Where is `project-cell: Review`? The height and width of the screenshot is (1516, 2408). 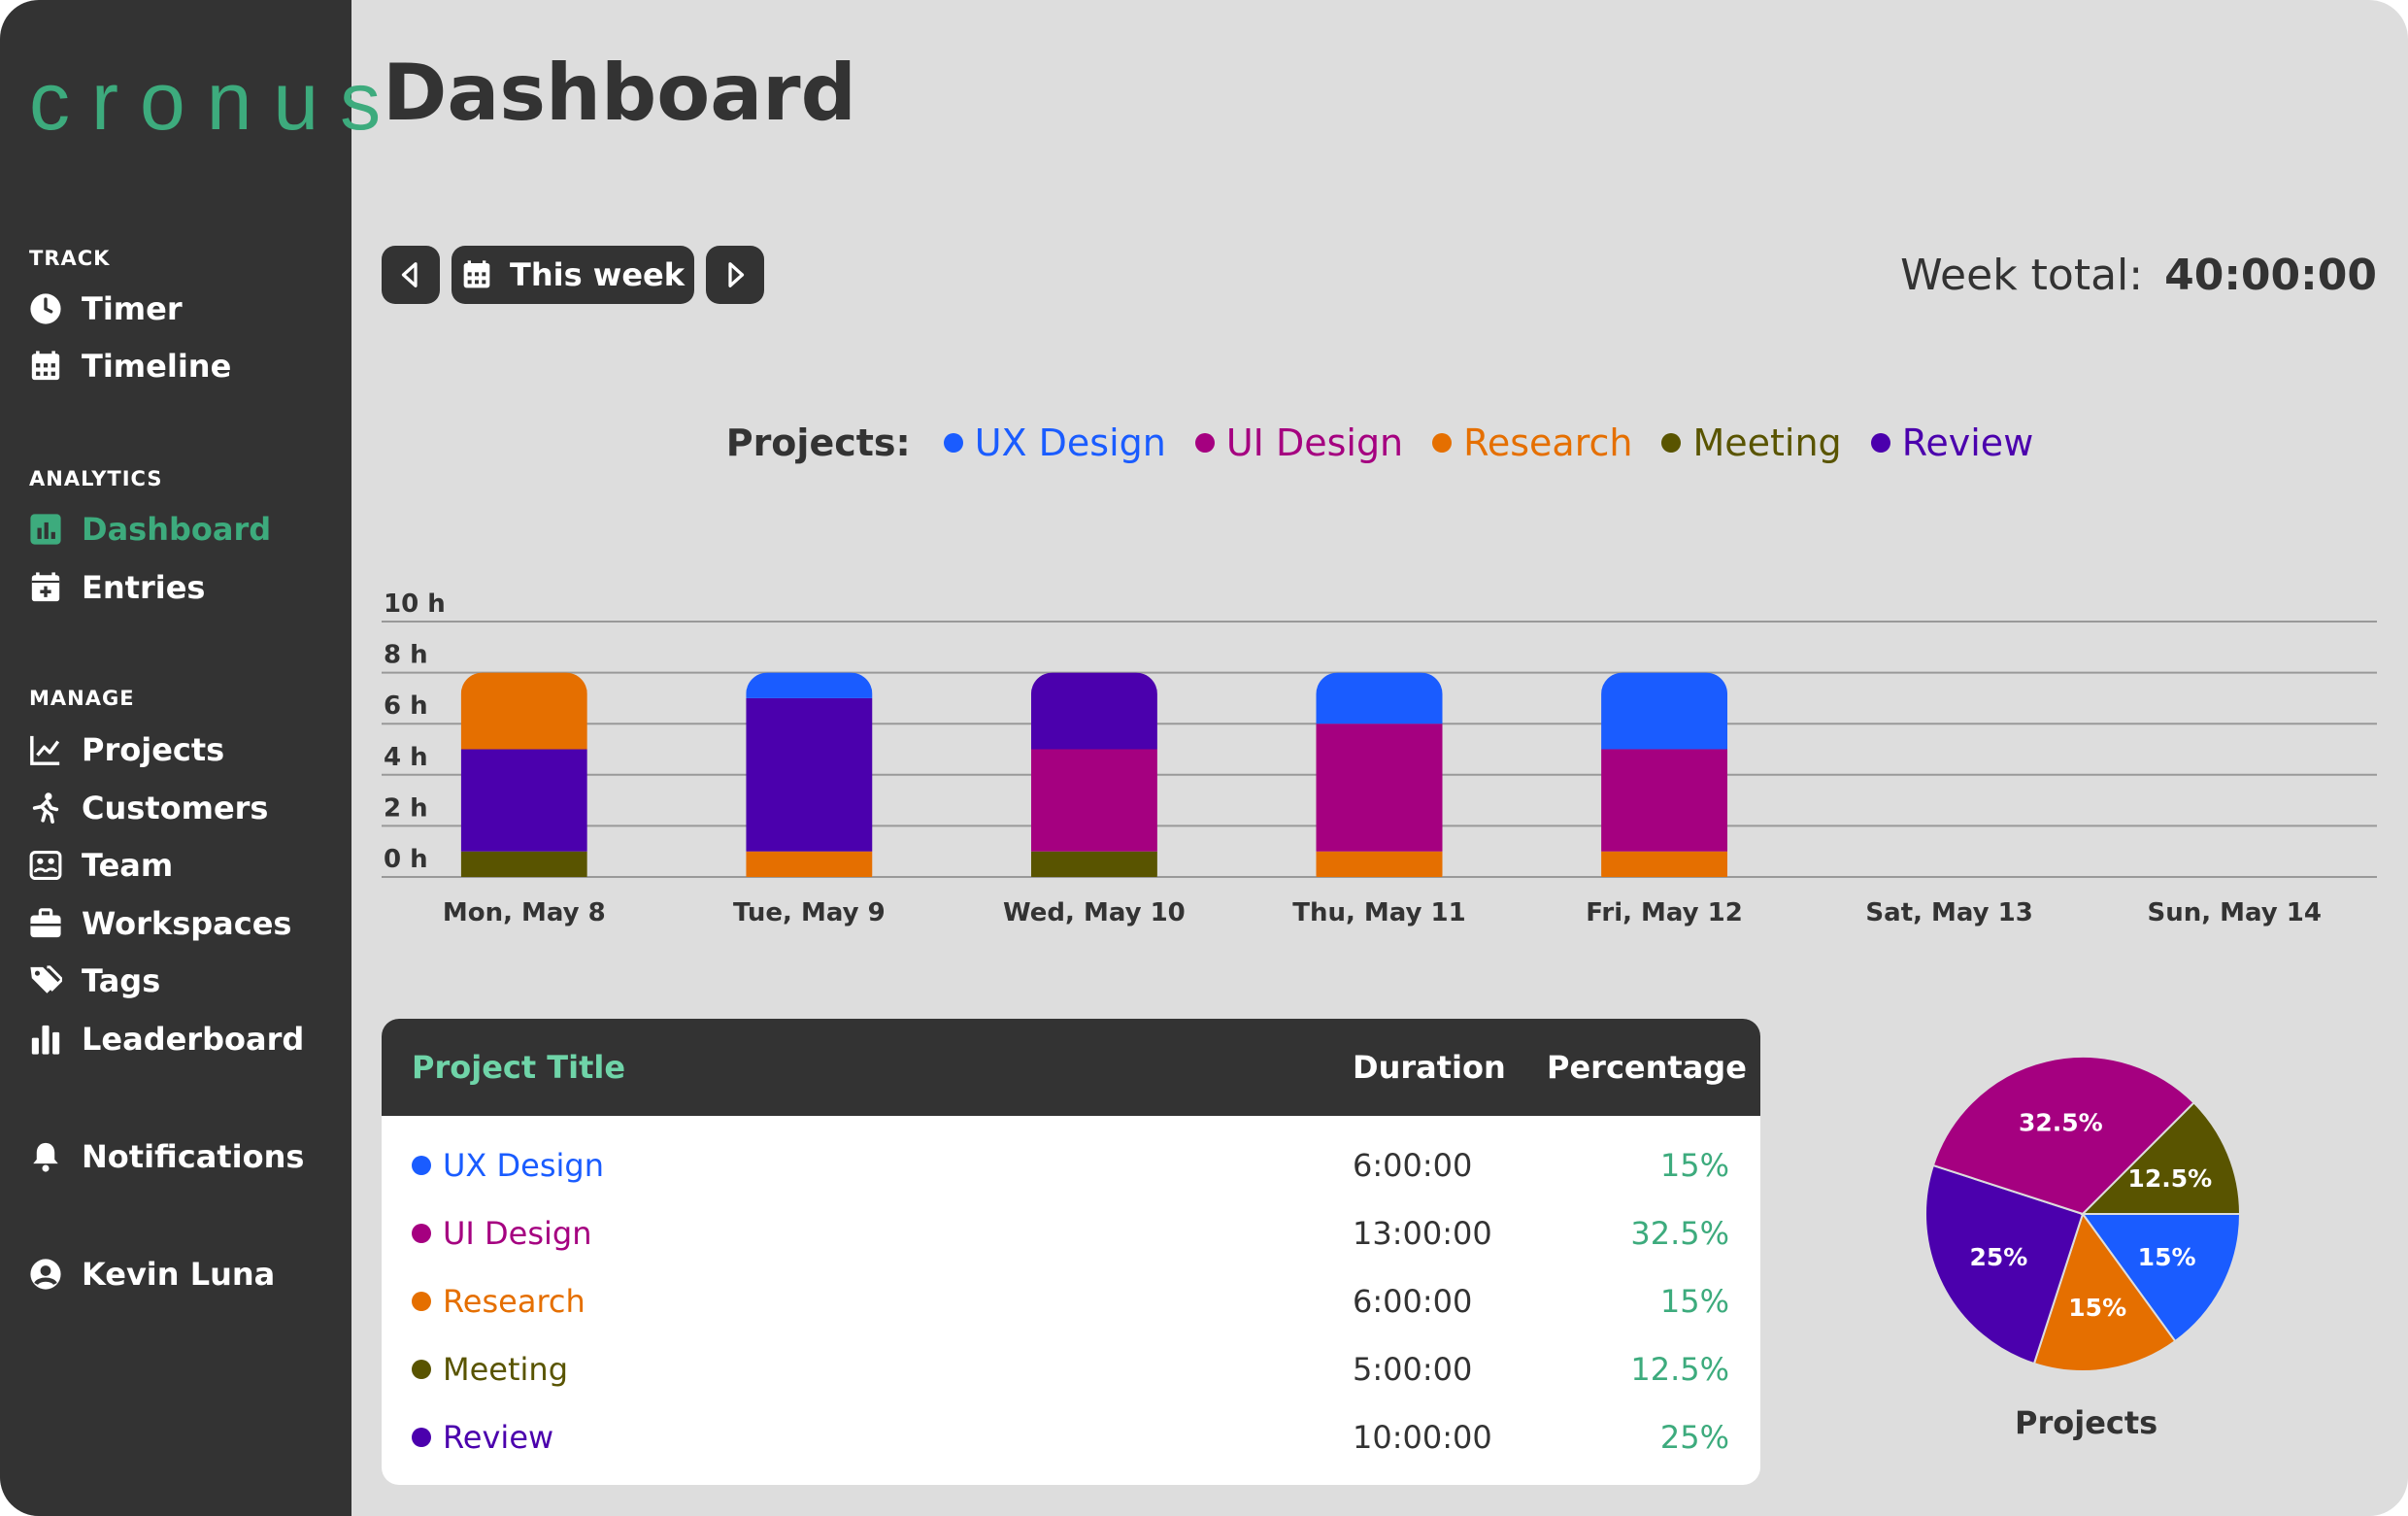
project-cell: Review is located at coordinates (868, 1437).